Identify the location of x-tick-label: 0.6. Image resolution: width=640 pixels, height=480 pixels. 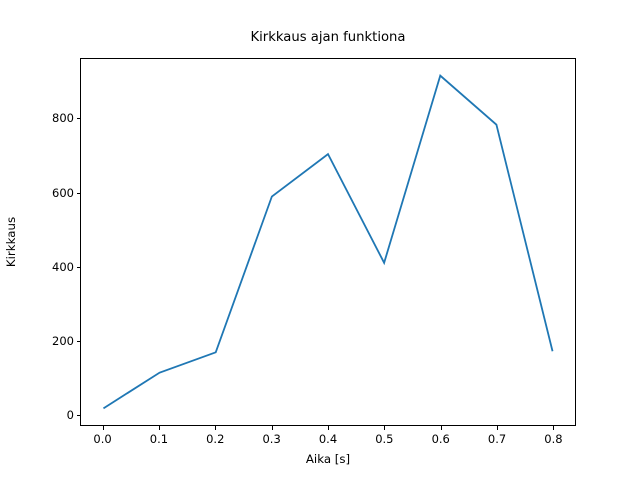
(440, 439).